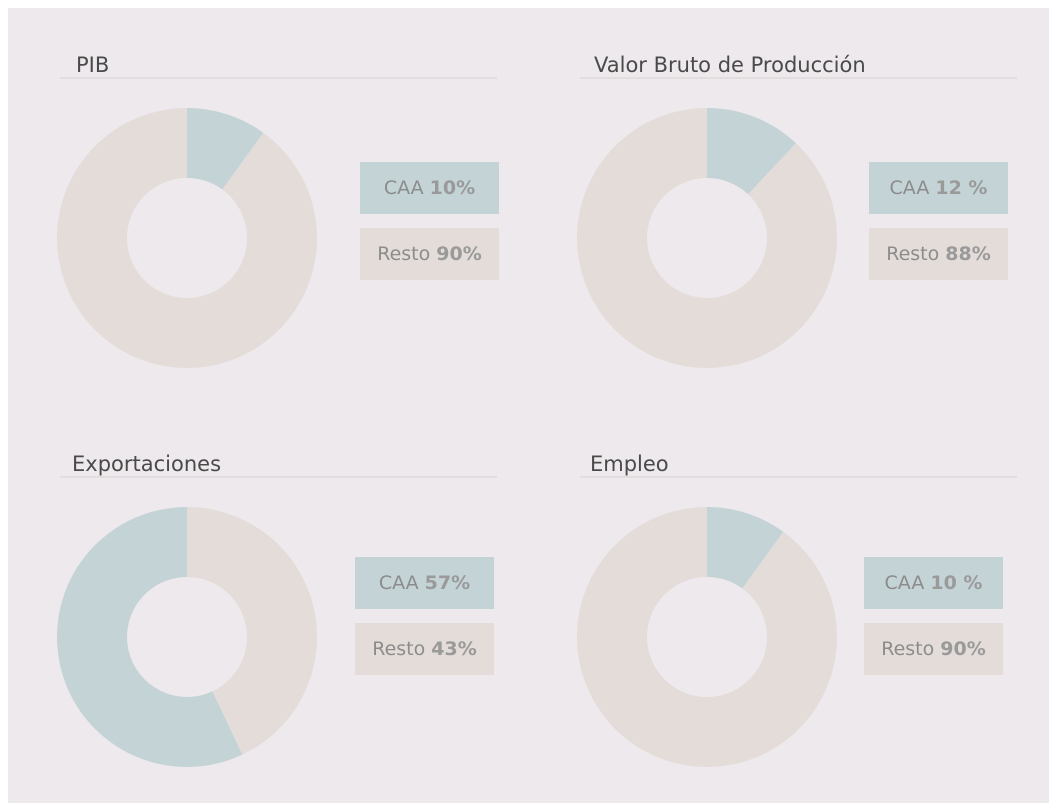 The image size is (1057, 811). What do you see at coordinates (146, 464) in the screenshot?
I see `chart-title: Exportaciones` at bounding box center [146, 464].